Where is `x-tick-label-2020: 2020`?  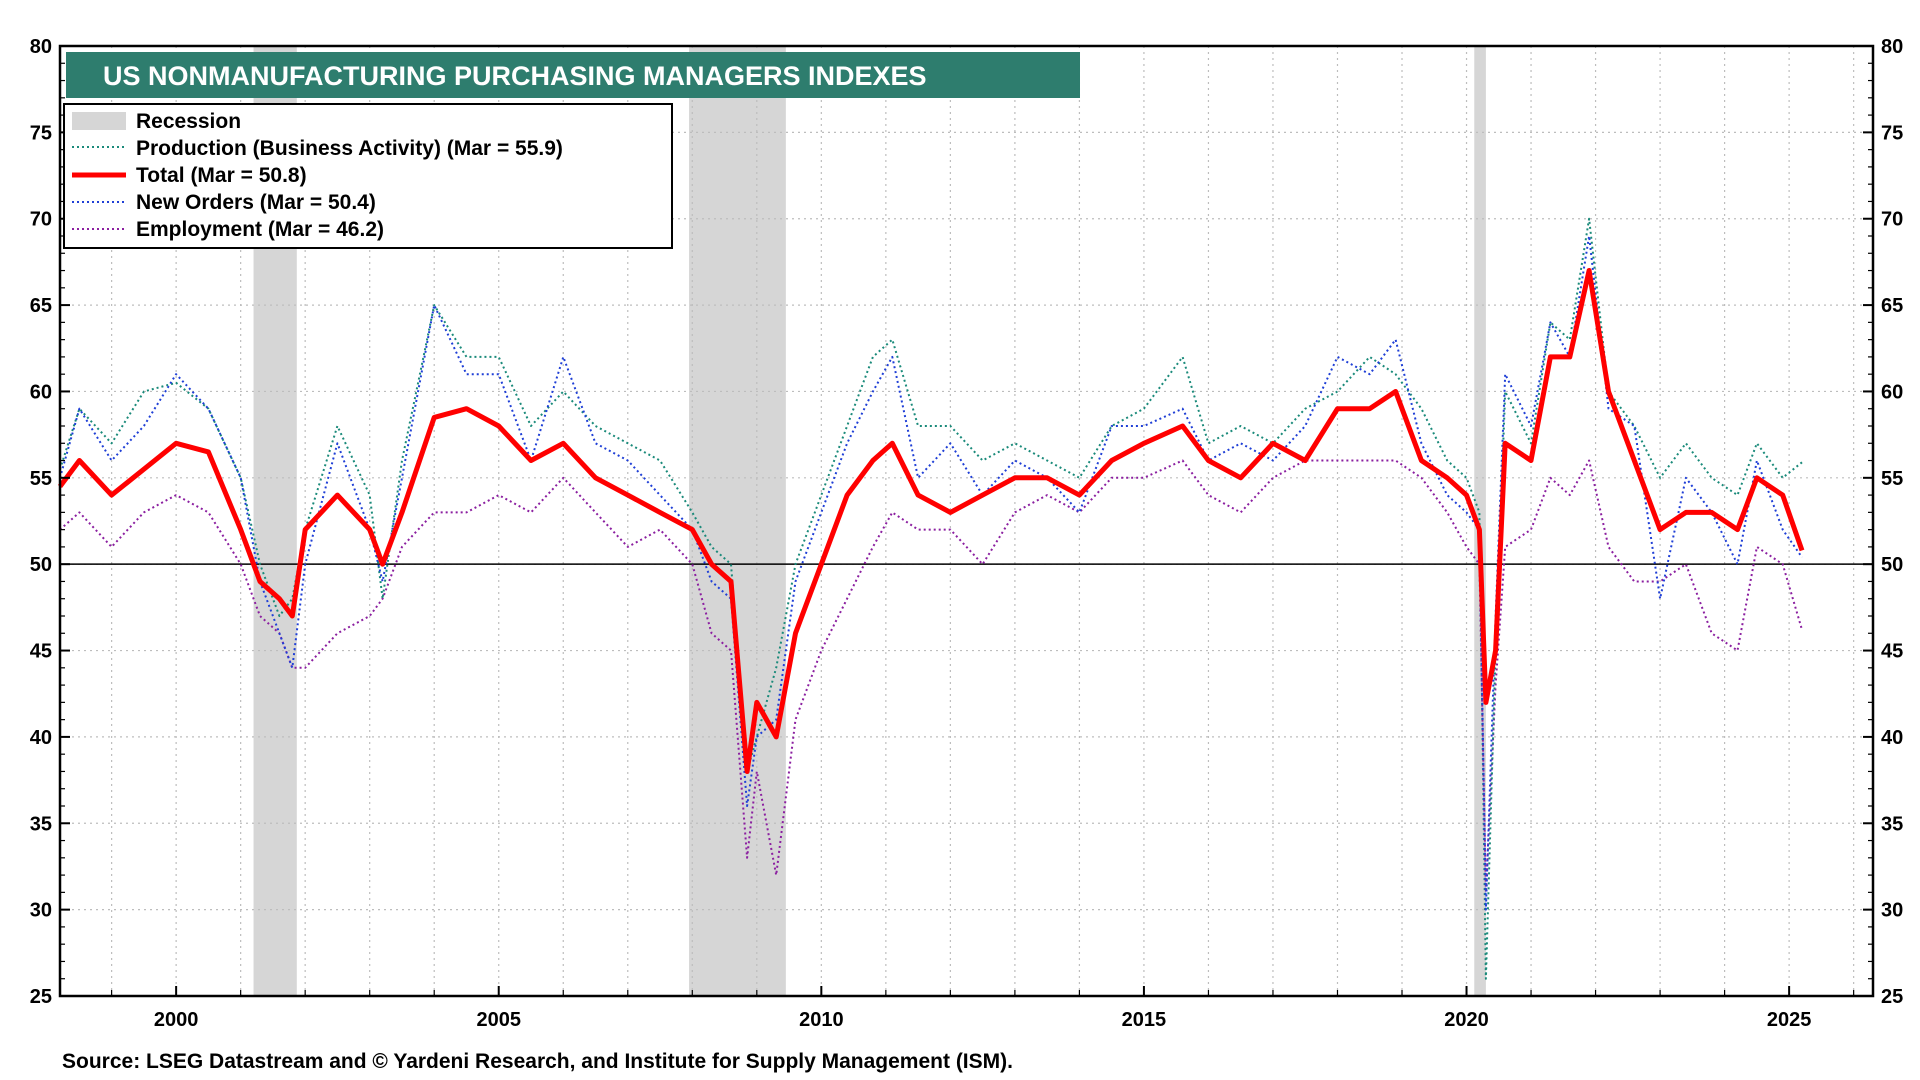
x-tick-label-2020: 2020 is located at coordinates (1466, 1020).